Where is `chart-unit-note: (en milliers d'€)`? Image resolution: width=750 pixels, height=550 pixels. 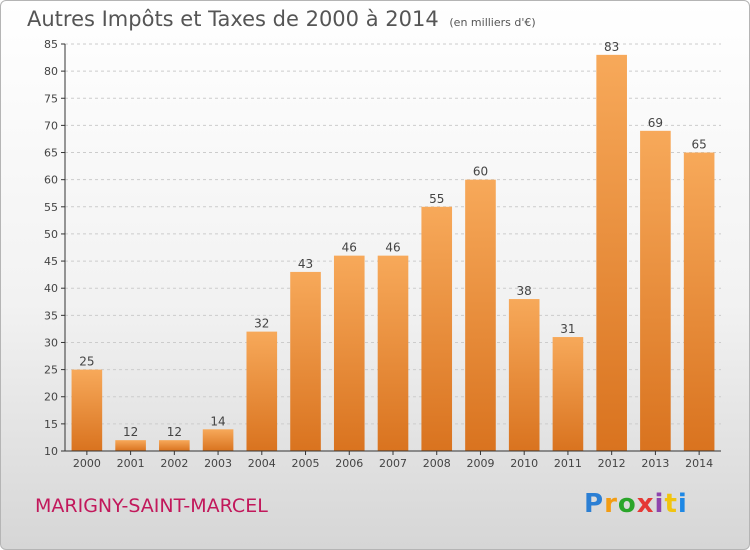 chart-unit-note: (en milliers d'€) is located at coordinates (492, 22).